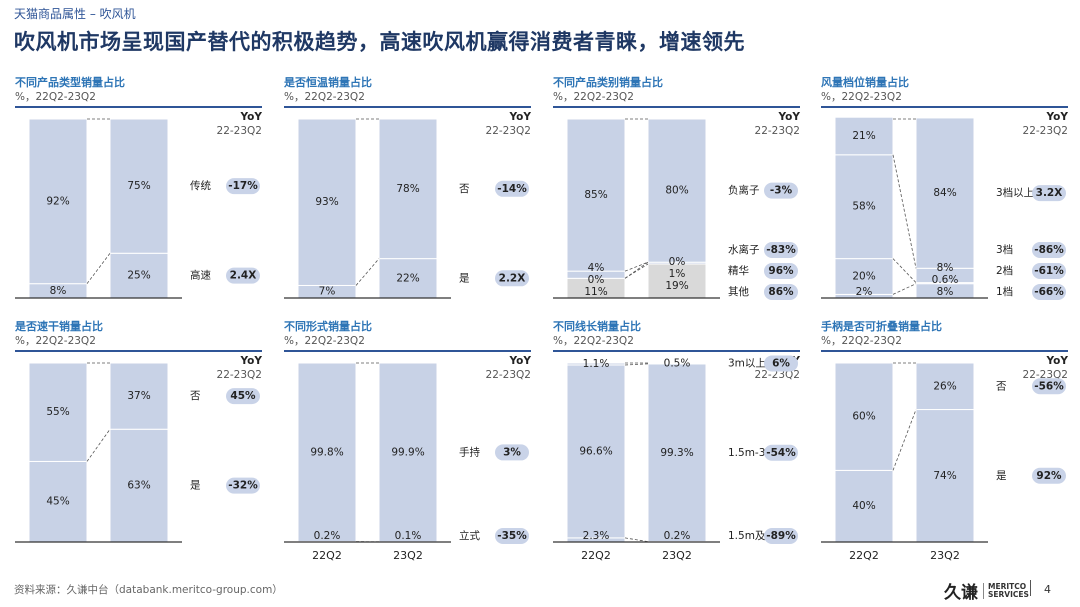  Describe the element at coordinates (752, 453) in the screenshot. I see `series-label: 1.5m-3m` at that location.